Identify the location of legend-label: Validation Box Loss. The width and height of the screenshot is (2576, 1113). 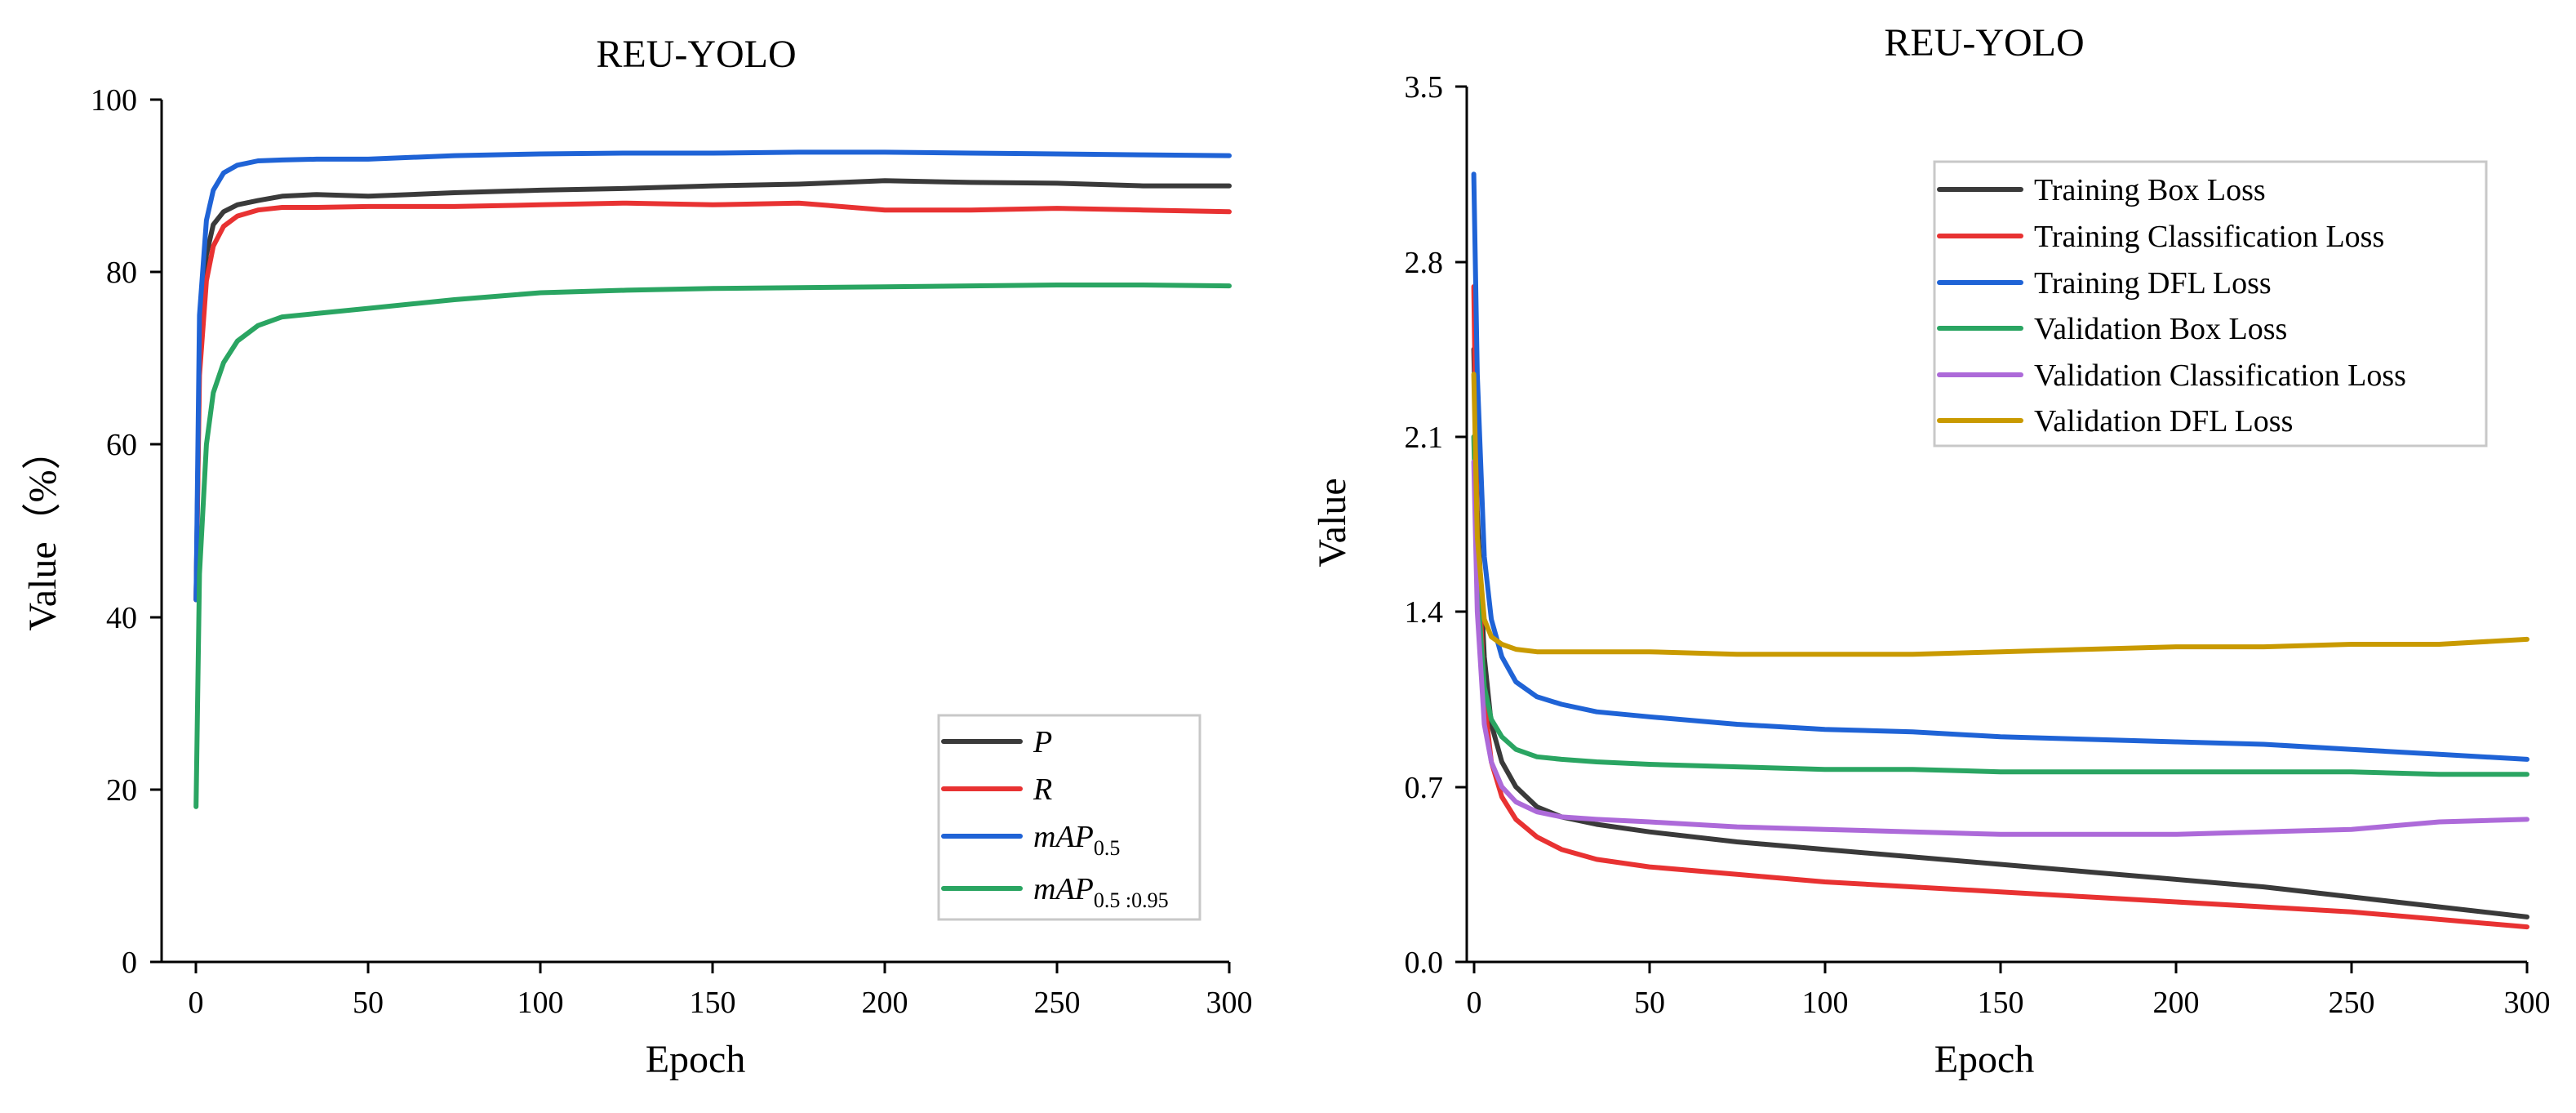
(2160, 329).